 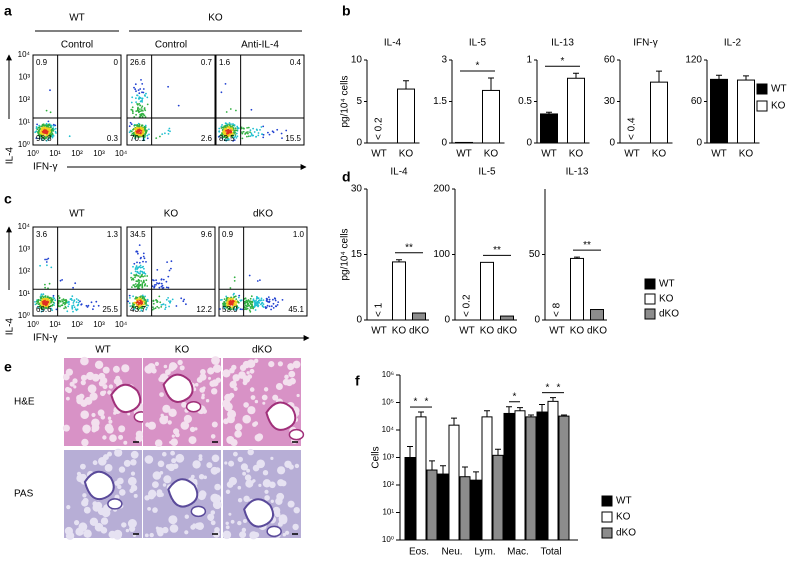 I want to click on panel-label: d, so click(x=346, y=177).